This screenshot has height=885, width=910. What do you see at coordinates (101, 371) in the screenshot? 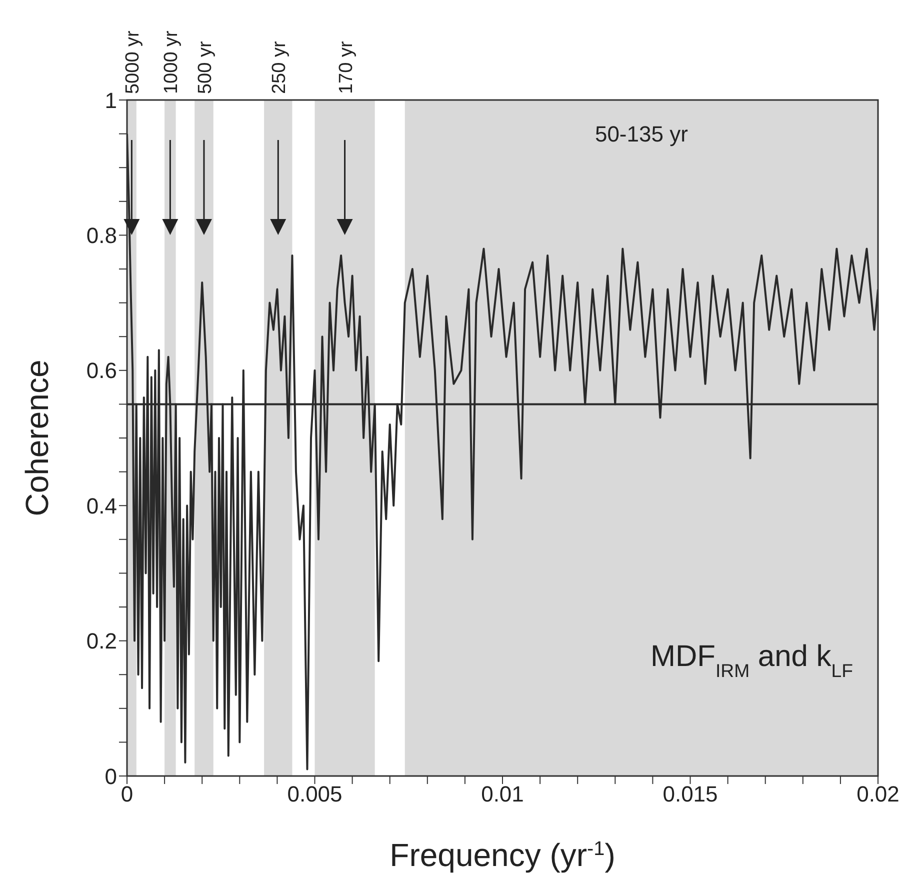
I see `y-tick-label: 0.6` at bounding box center [101, 371].